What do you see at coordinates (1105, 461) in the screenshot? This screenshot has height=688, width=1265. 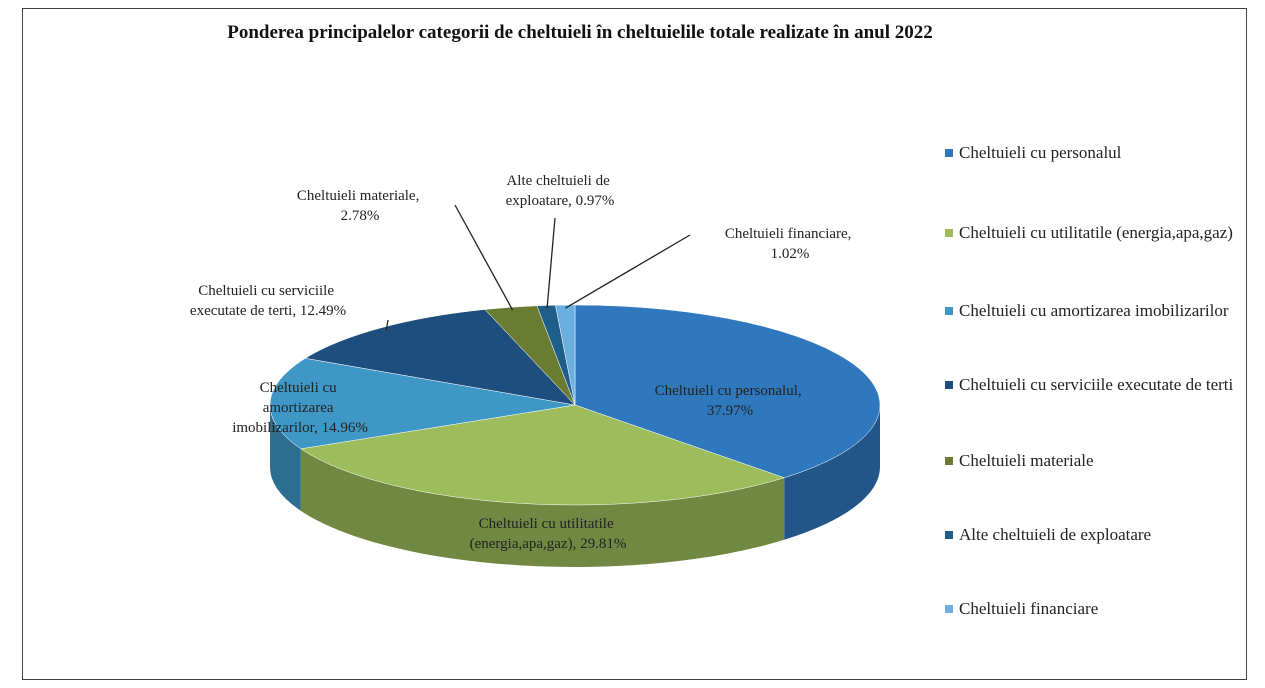 I see `legend-item: Cheltuieli materiale` at bounding box center [1105, 461].